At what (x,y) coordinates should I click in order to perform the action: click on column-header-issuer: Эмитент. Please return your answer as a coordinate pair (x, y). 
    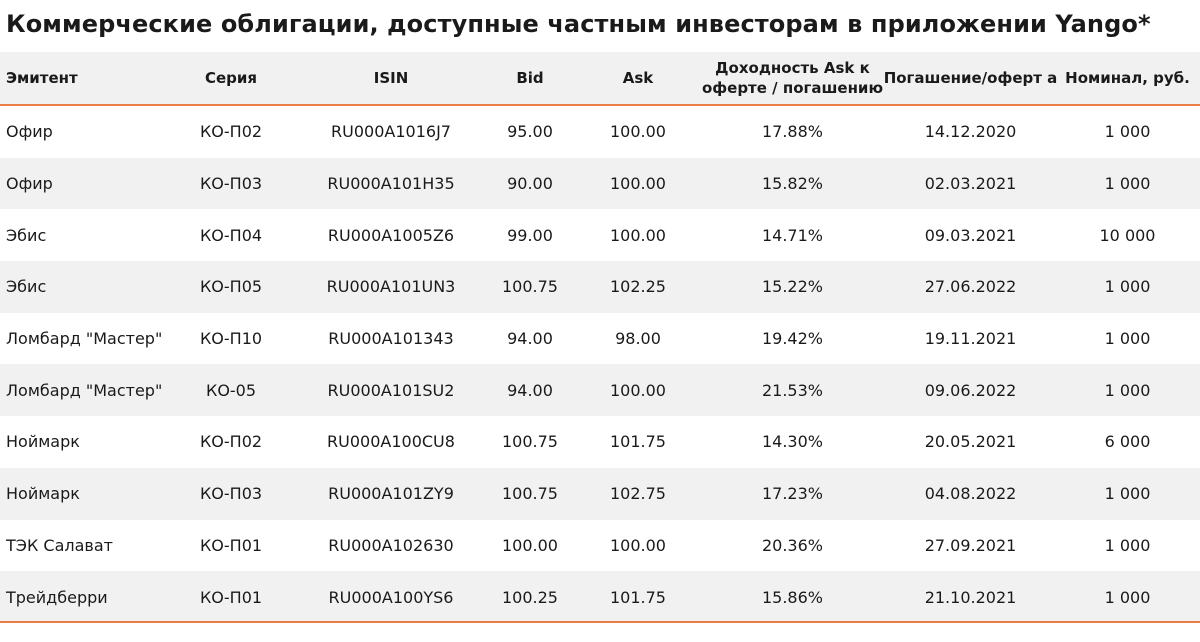
    Looking at the image, I should click on (42, 78).